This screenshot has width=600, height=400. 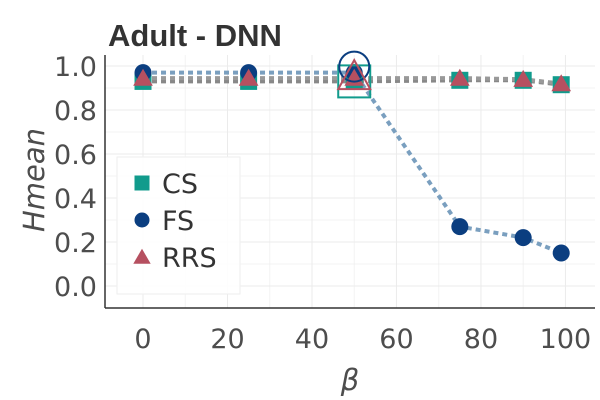 What do you see at coordinates (396, 339) in the screenshot?
I see `x-tick-label: 60` at bounding box center [396, 339].